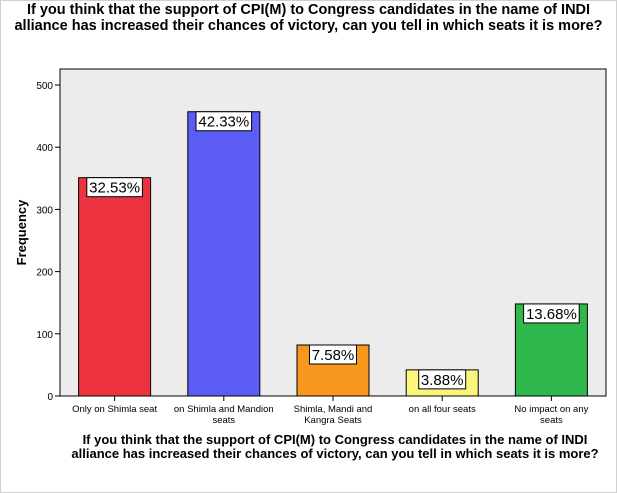  Describe the element at coordinates (44, 86) in the screenshot. I see `y-tick-label: 500` at that location.